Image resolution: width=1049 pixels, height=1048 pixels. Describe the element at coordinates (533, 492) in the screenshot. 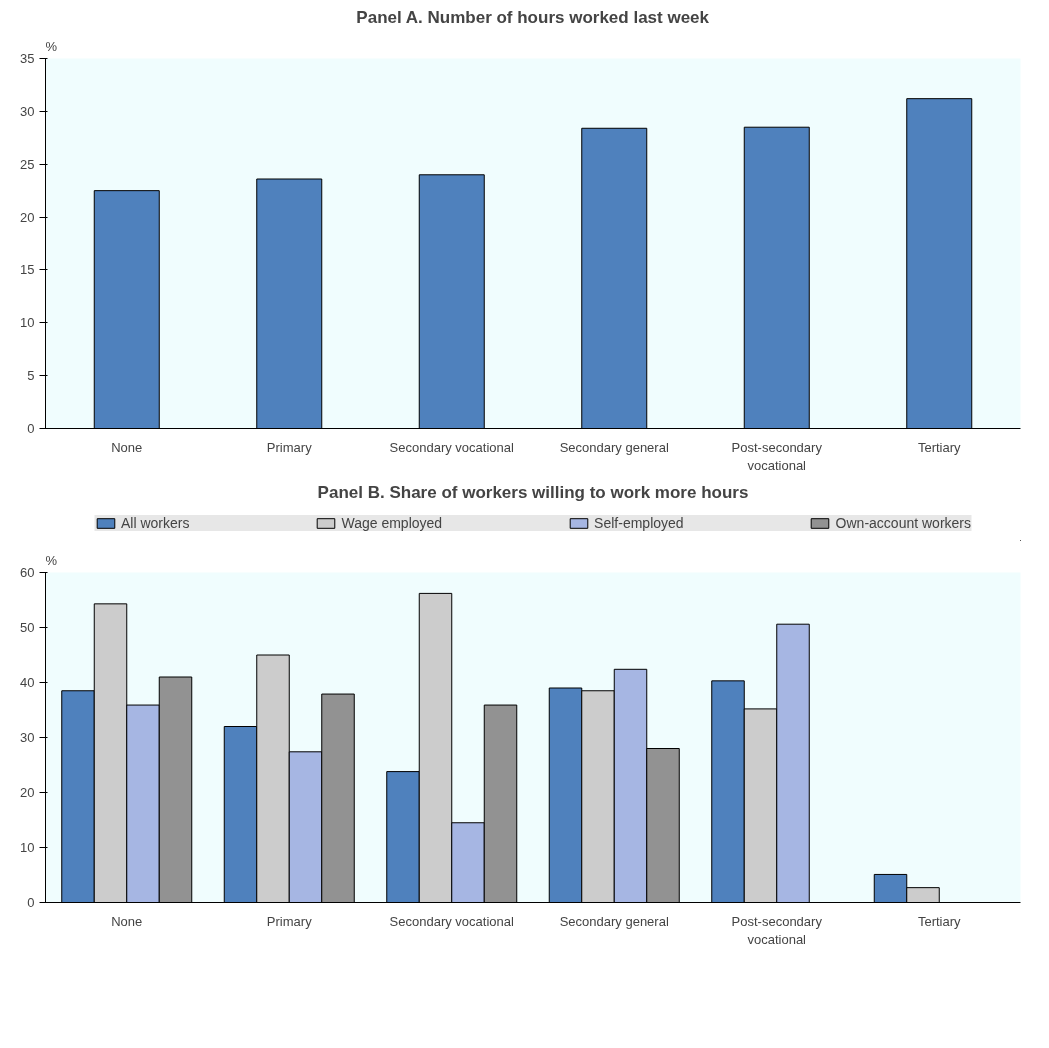

I see `chart-title: Panel B. Share of workers willing to work more hours` at that location.